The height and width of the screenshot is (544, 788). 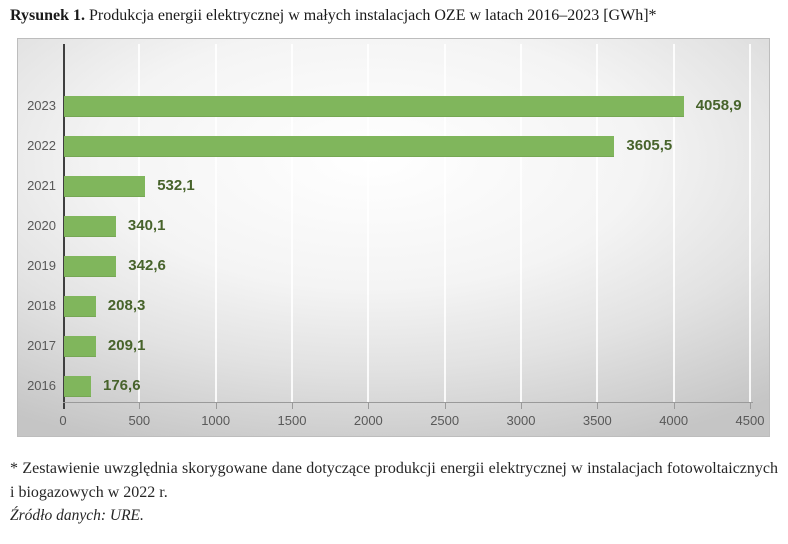 I want to click on bar-value-label-2020: 340,1, so click(x=146, y=225).